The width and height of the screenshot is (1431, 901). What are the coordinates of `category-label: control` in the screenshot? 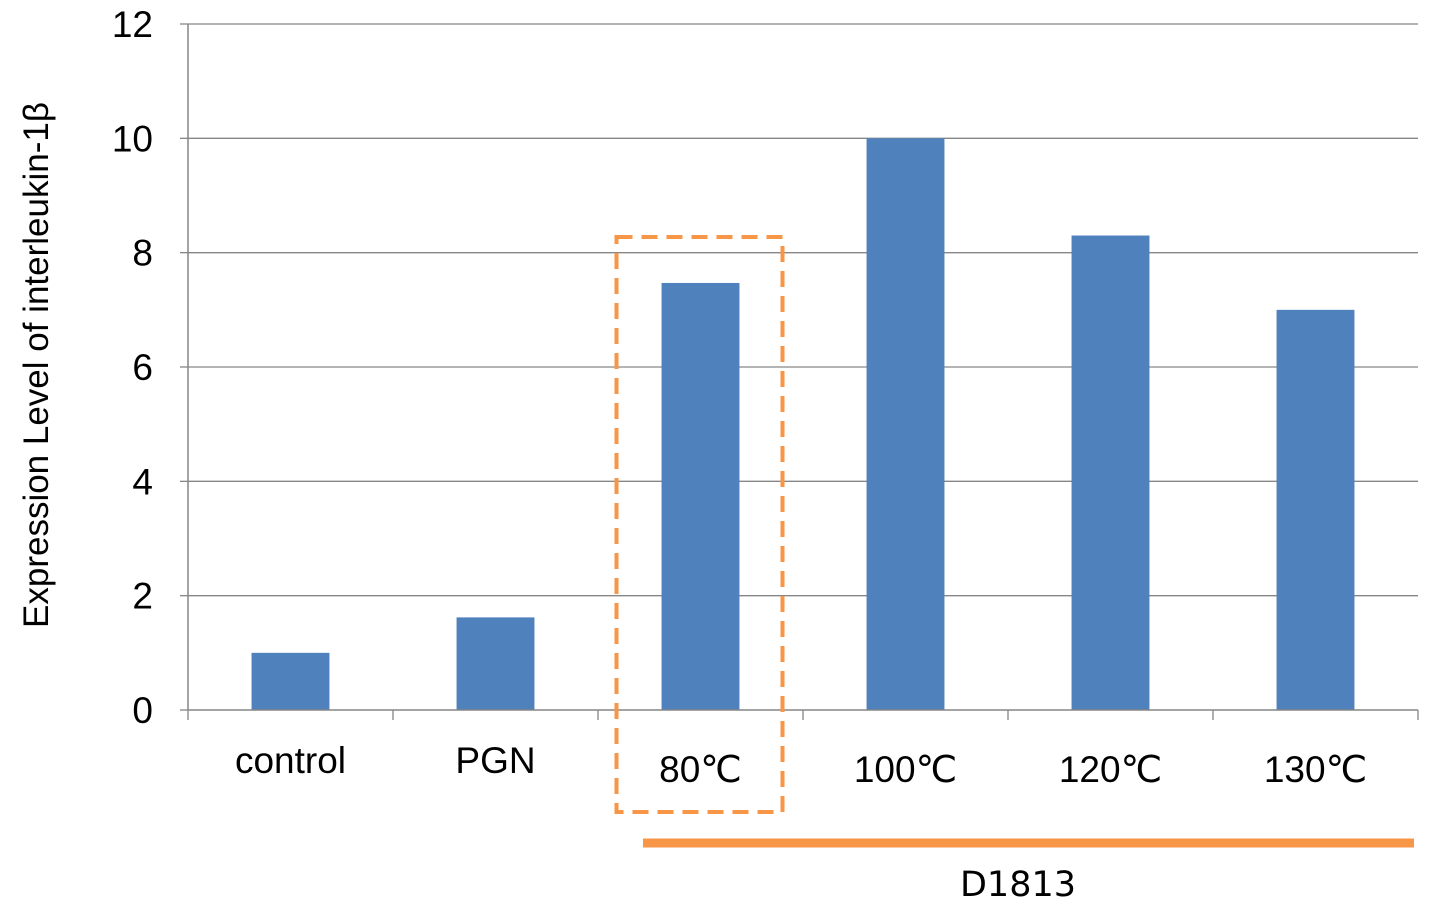 It's located at (290, 760).